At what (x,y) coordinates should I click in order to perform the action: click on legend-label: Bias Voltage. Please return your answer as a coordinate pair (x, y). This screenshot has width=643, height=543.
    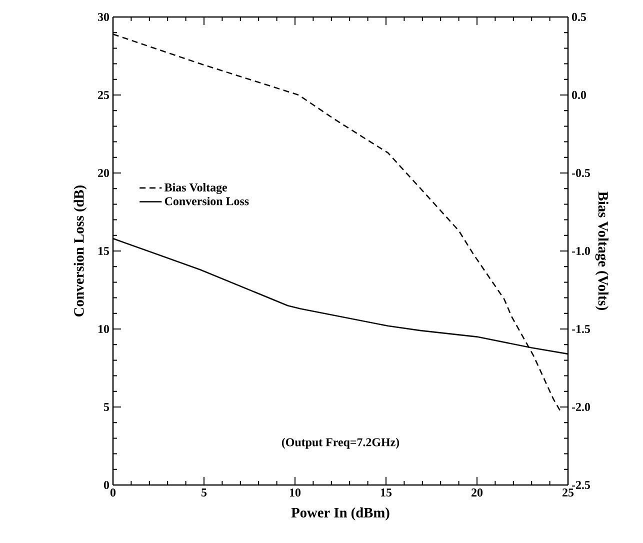
    Looking at the image, I should click on (196, 188).